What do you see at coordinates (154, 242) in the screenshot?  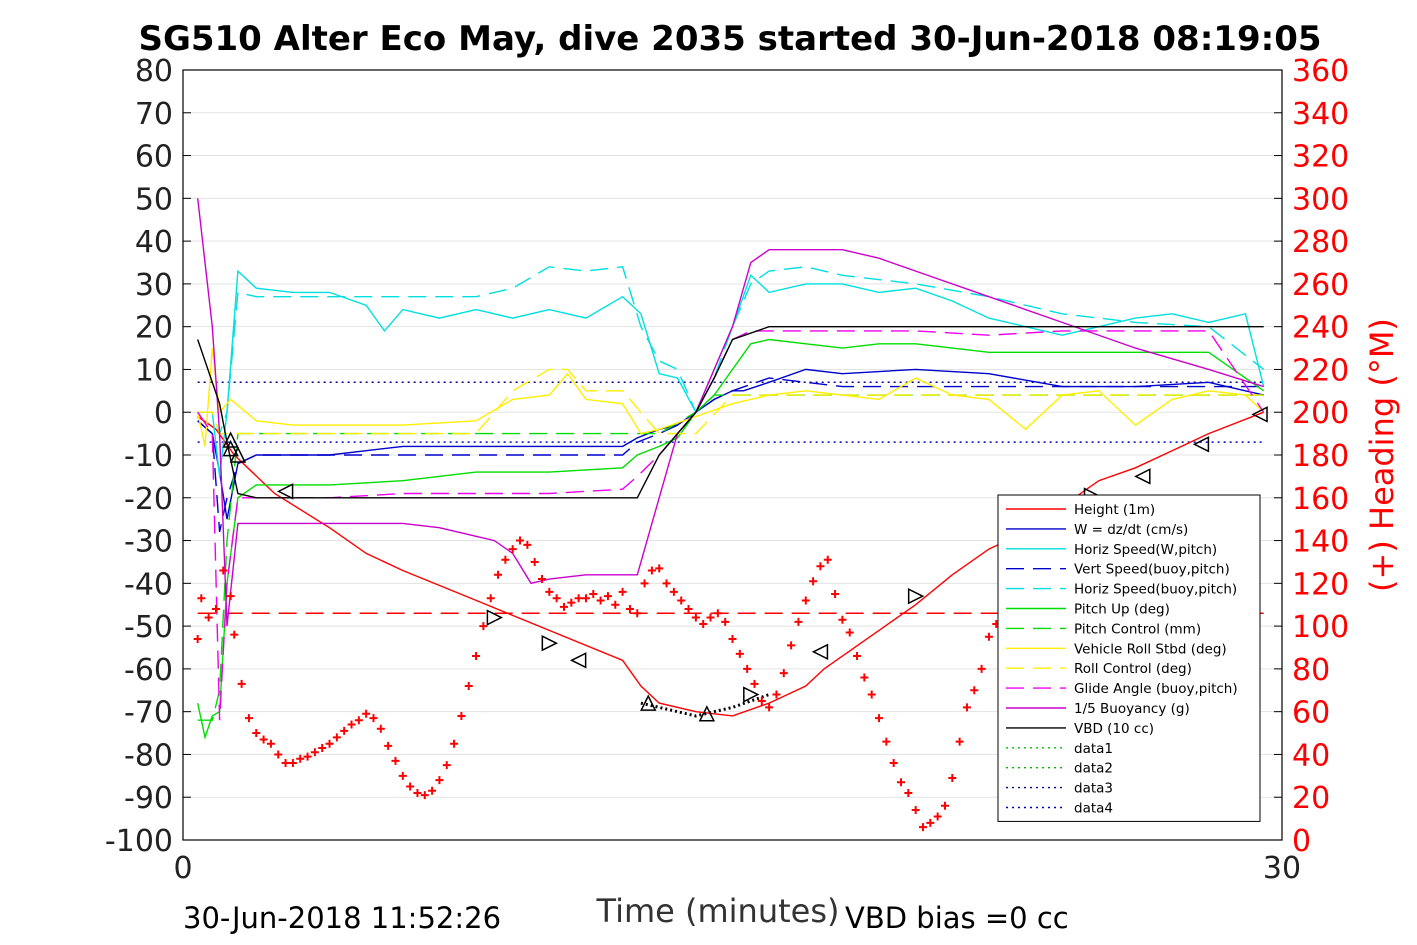 I see `y-tick-label: 40` at bounding box center [154, 242].